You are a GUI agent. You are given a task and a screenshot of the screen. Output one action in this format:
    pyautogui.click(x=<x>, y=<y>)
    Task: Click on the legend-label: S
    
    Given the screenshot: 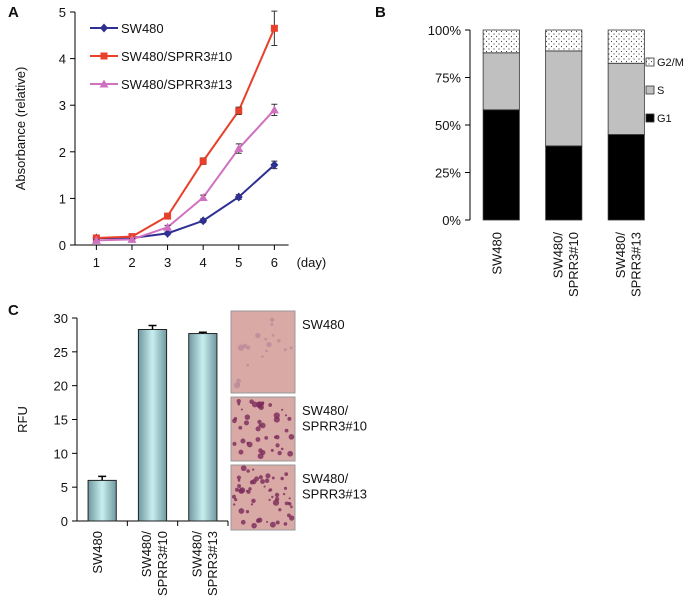 What is the action you would take?
    pyautogui.click(x=660, y=91)
    